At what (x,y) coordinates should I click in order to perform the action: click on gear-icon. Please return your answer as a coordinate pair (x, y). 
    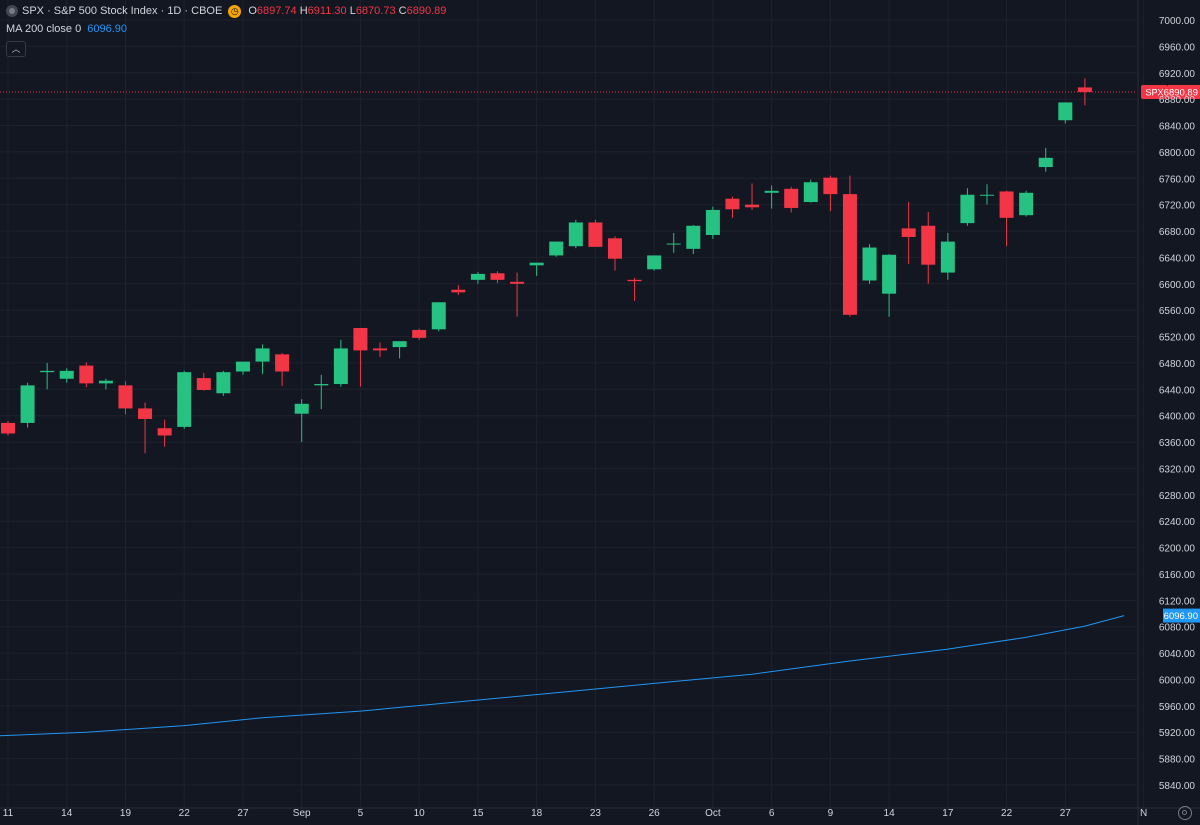
    Looking at the image, I should click on (1185, 813).